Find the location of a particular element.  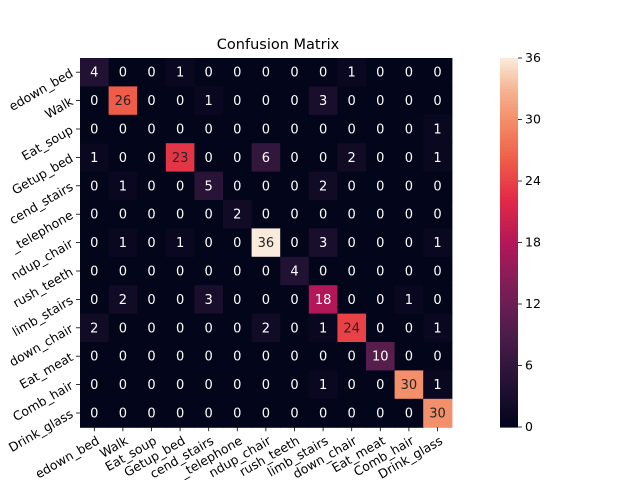

chart-title: Confusion Matrix is located at coordinates (278, 45).